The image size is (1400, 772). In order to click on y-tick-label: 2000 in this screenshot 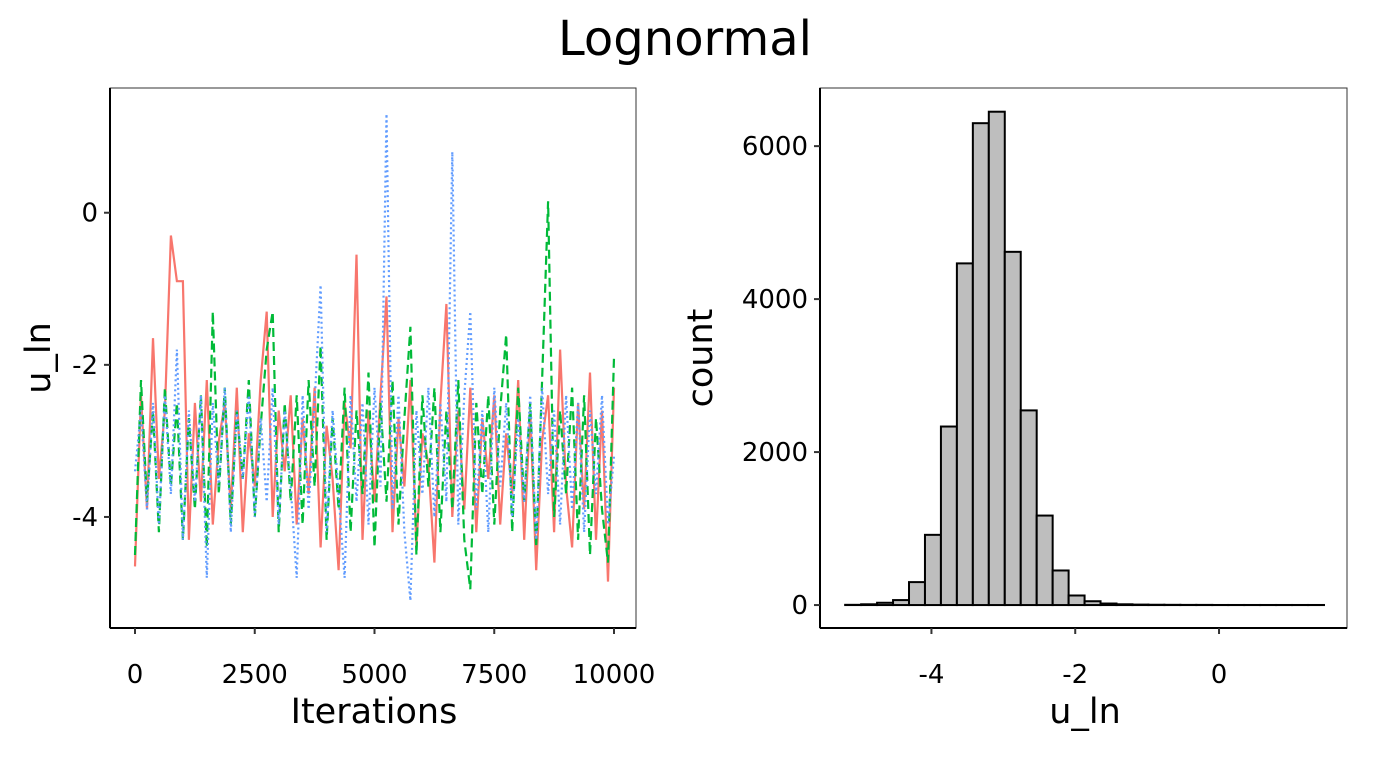, I will do `click(775, 453)`.